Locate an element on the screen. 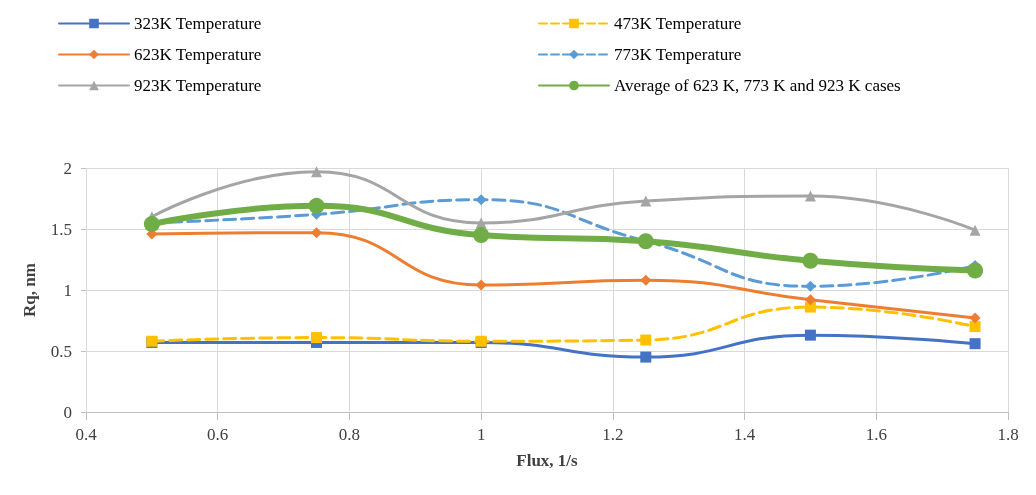  y-tick-label: 0 is located at coordinates (67, 412).